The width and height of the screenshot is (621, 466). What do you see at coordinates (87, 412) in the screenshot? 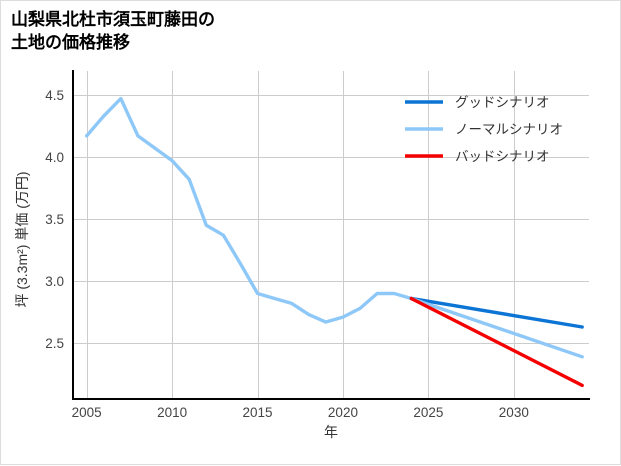
I see `x-tick-label: 2005` at bounding box center [87, 412].